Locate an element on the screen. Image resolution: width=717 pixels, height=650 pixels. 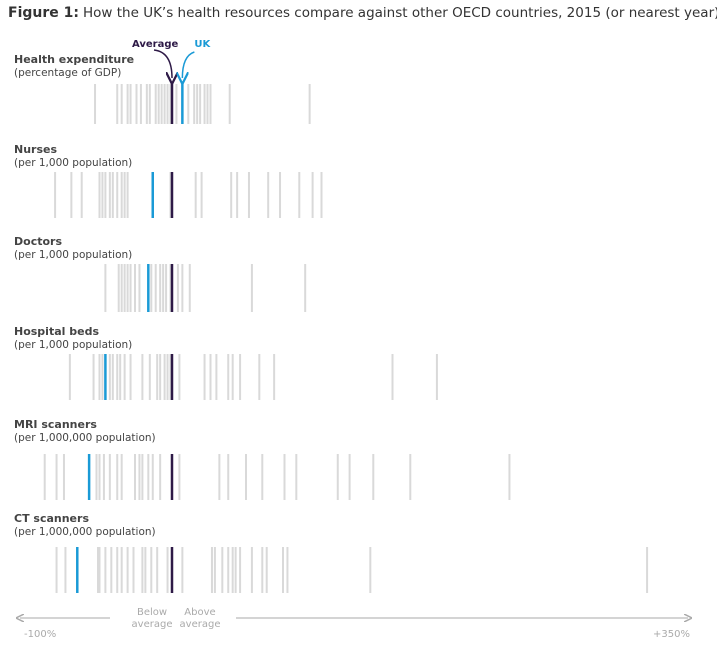
title-label: Figure 1: is located at coordinates (43, 13).